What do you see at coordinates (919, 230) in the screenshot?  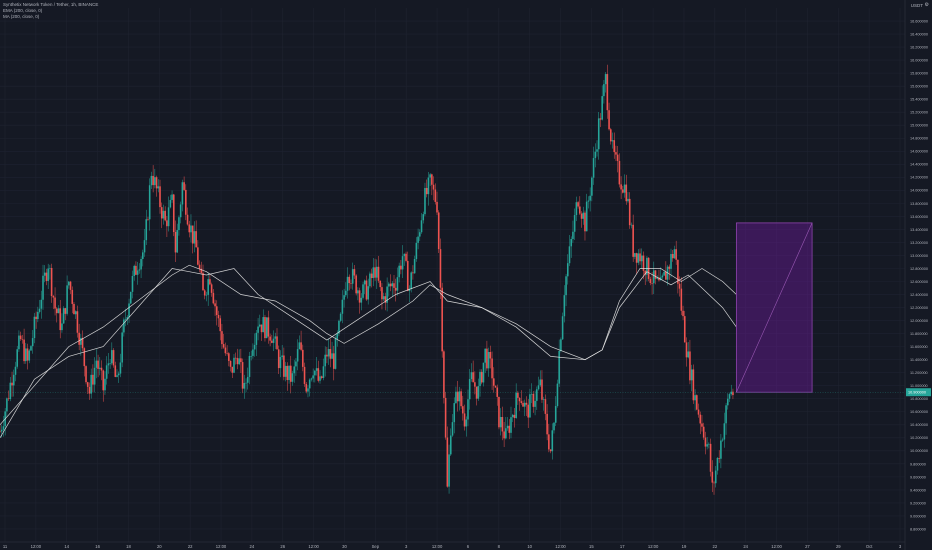 I see `y-tick-label: 13.400000` at bounding box center [919, 230].